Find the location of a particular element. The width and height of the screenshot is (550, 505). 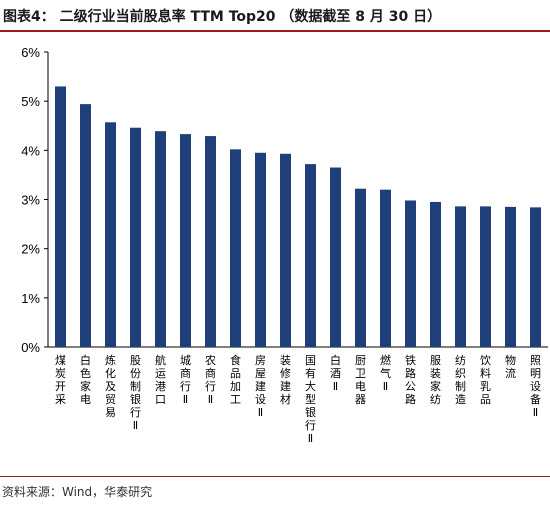

svg-text: 加 is located at coordinates (235, 386).